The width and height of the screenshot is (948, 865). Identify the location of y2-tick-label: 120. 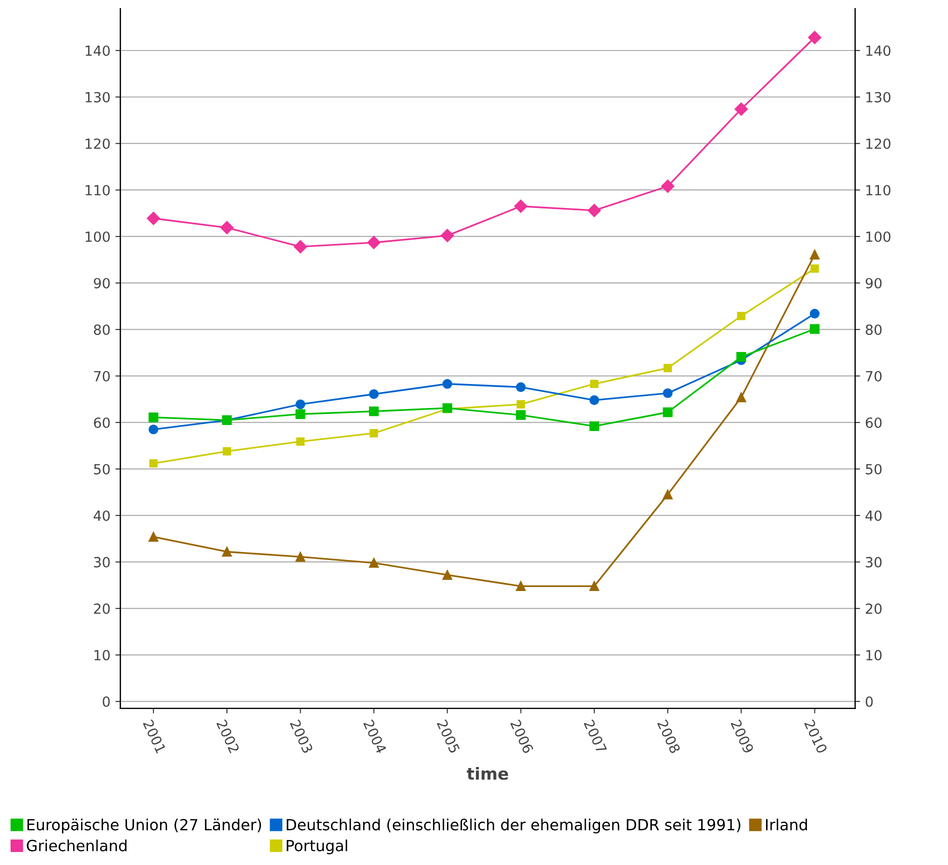
(878, 143).